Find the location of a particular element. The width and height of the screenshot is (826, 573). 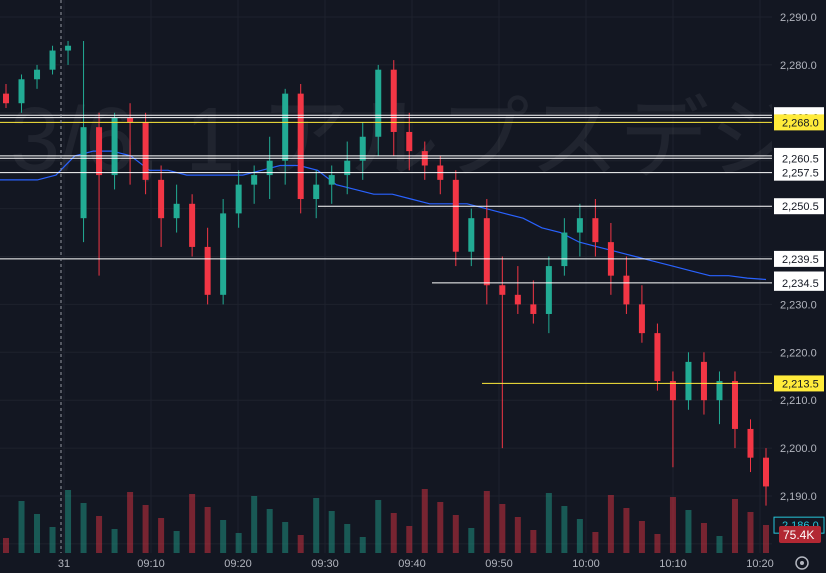

price-label: 2,234.5 is located at coordinates (799, 282).